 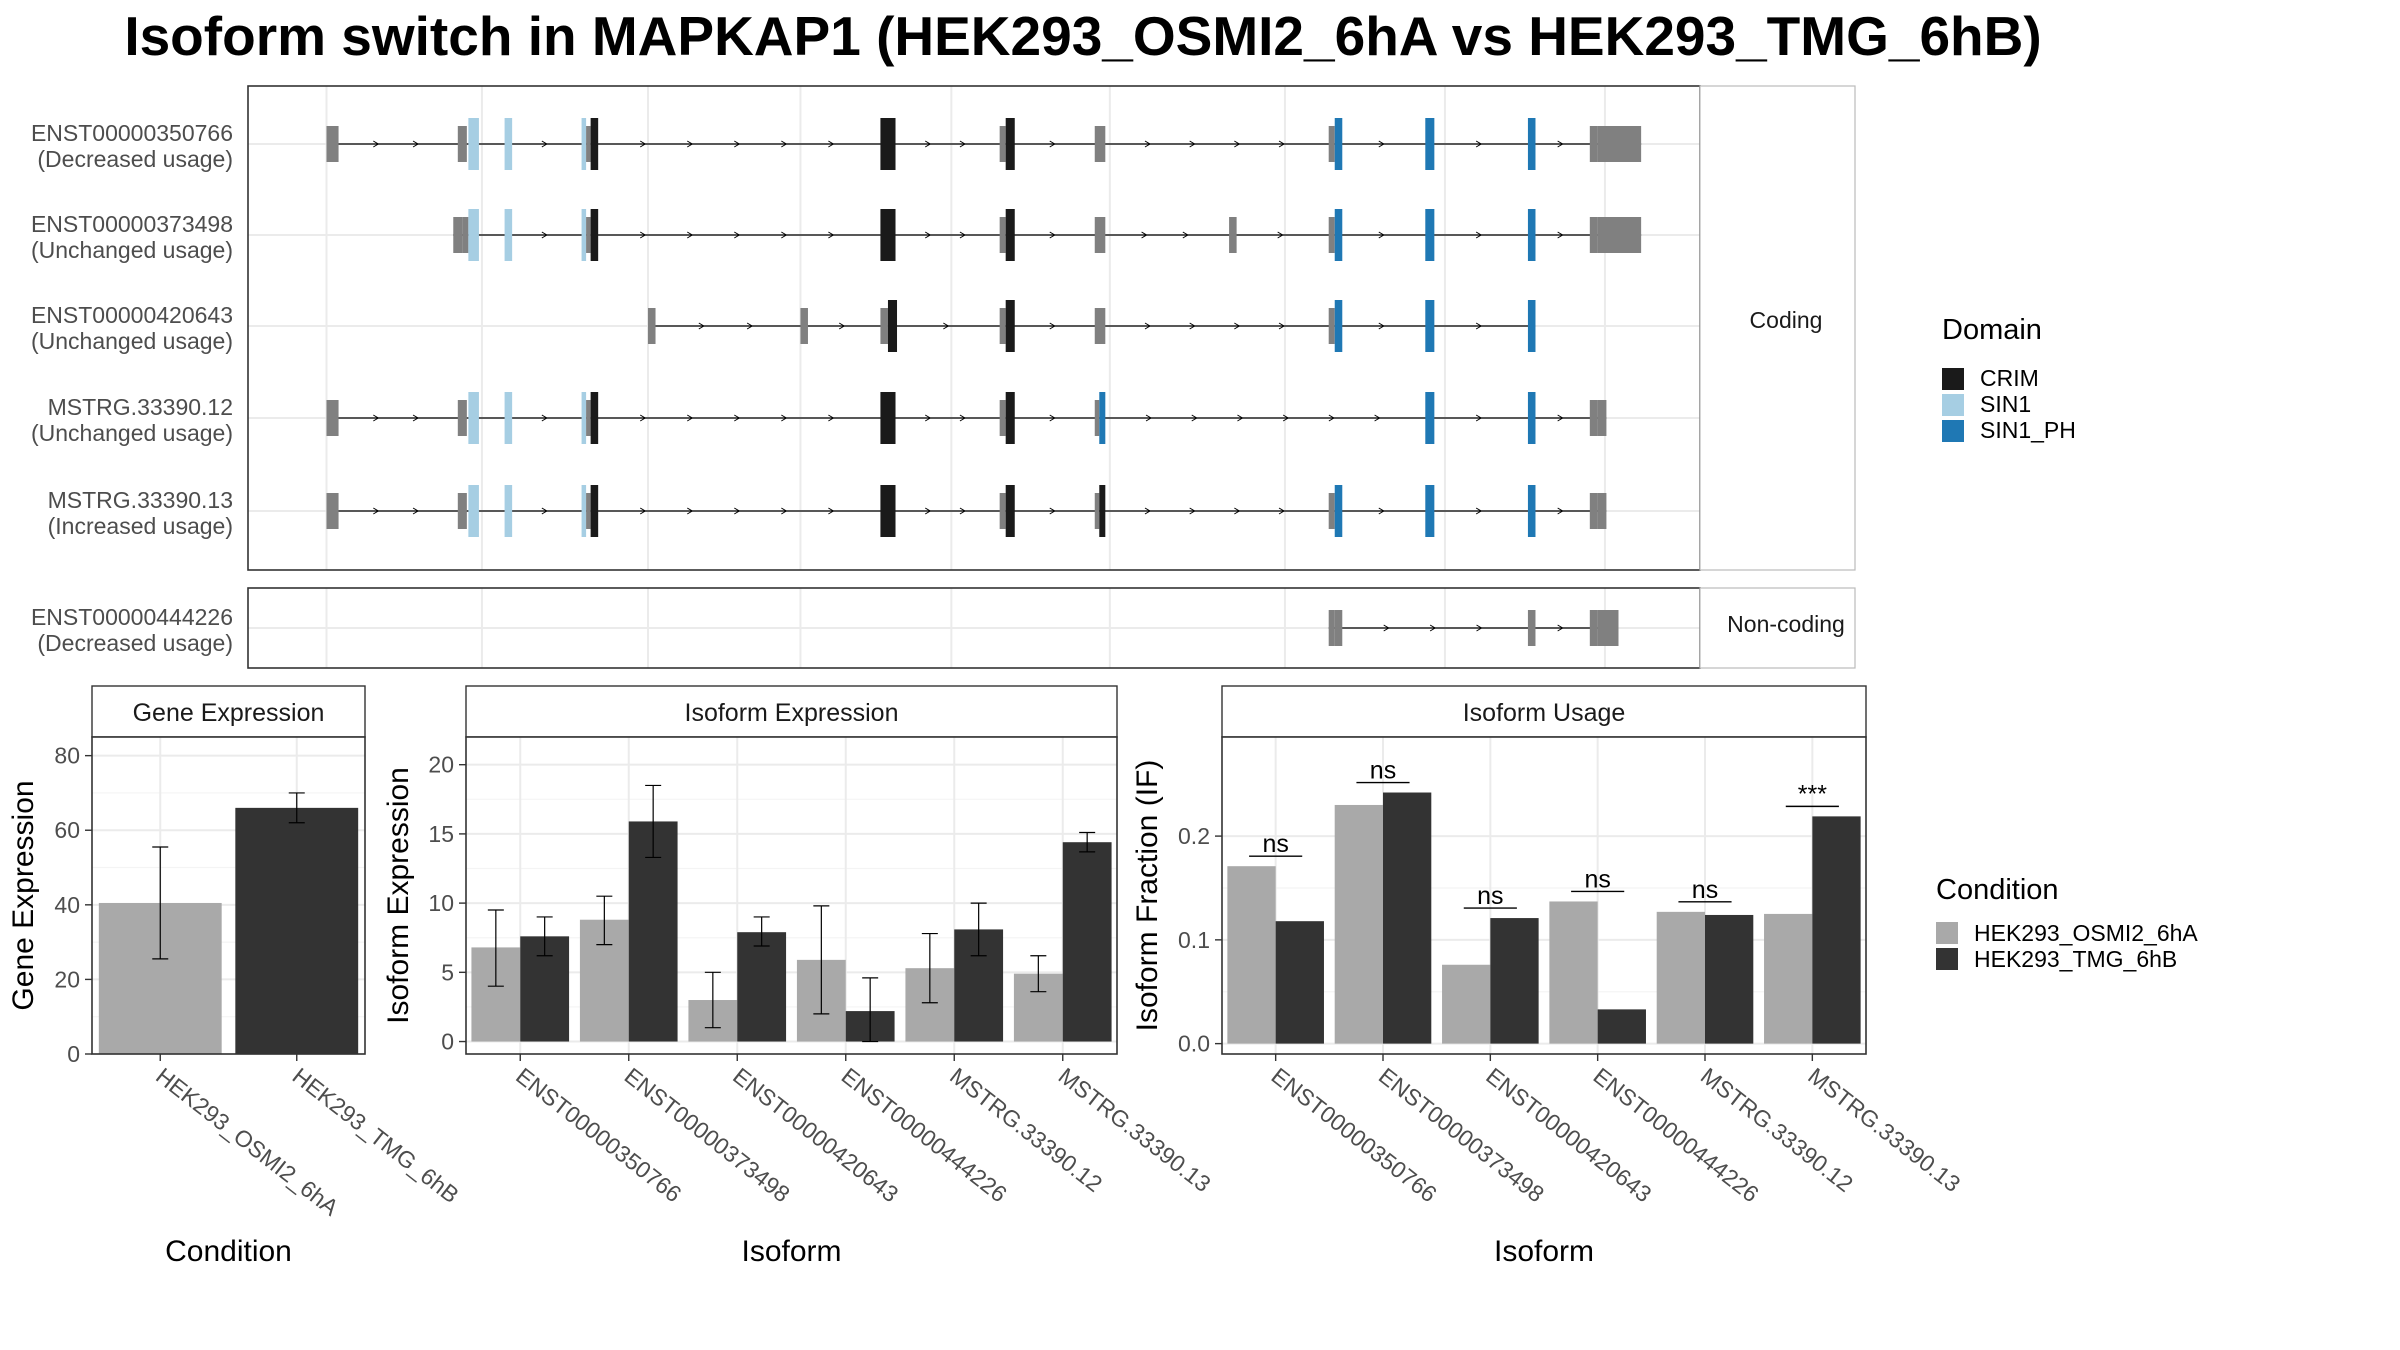 I want to click on transcript-id-label: ENST00000420643, so click(x=132, y=315).